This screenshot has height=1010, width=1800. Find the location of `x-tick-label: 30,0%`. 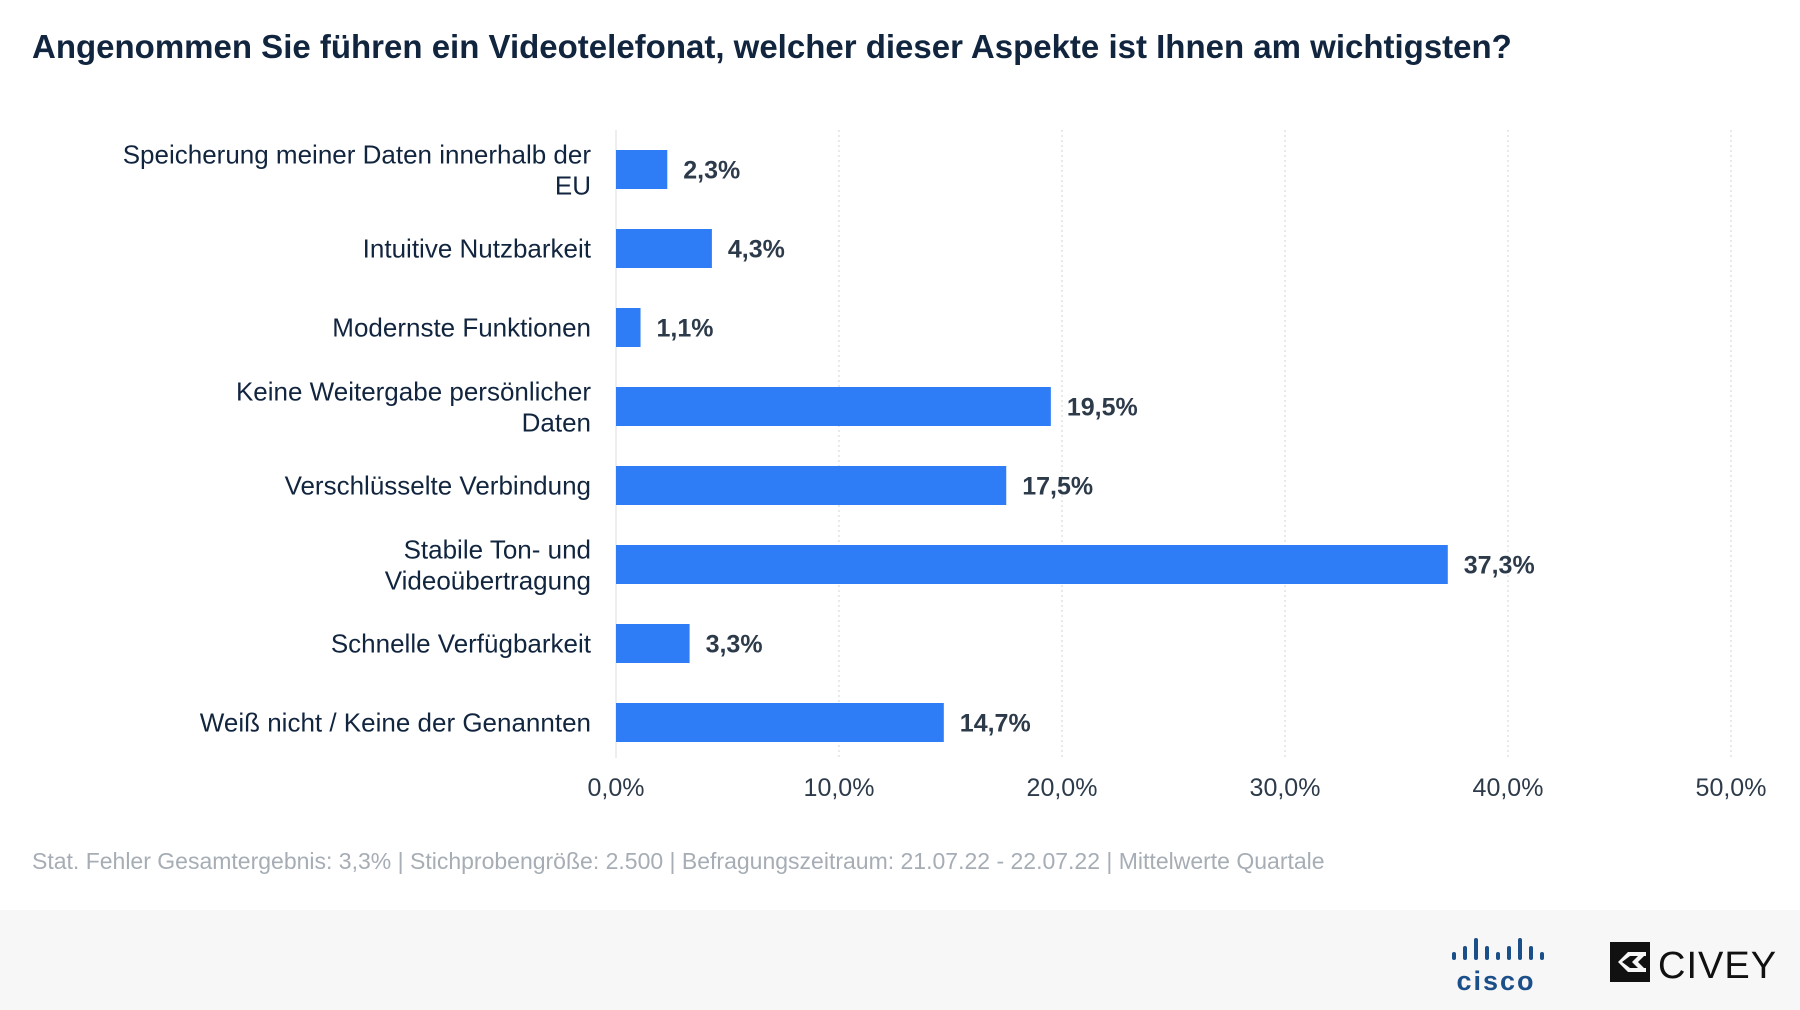

x-tick-label: 30,0% is located at coordinates (1285, 788).